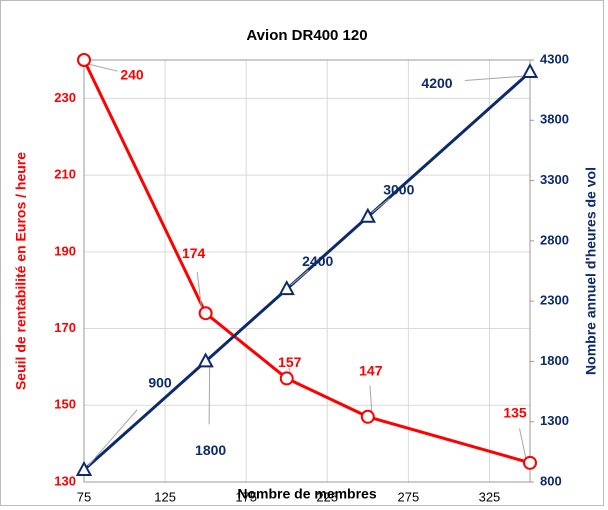  Describe the element at coordinates (65, 250) in the screenshot. I see `y-tick-label: 190` at that location.